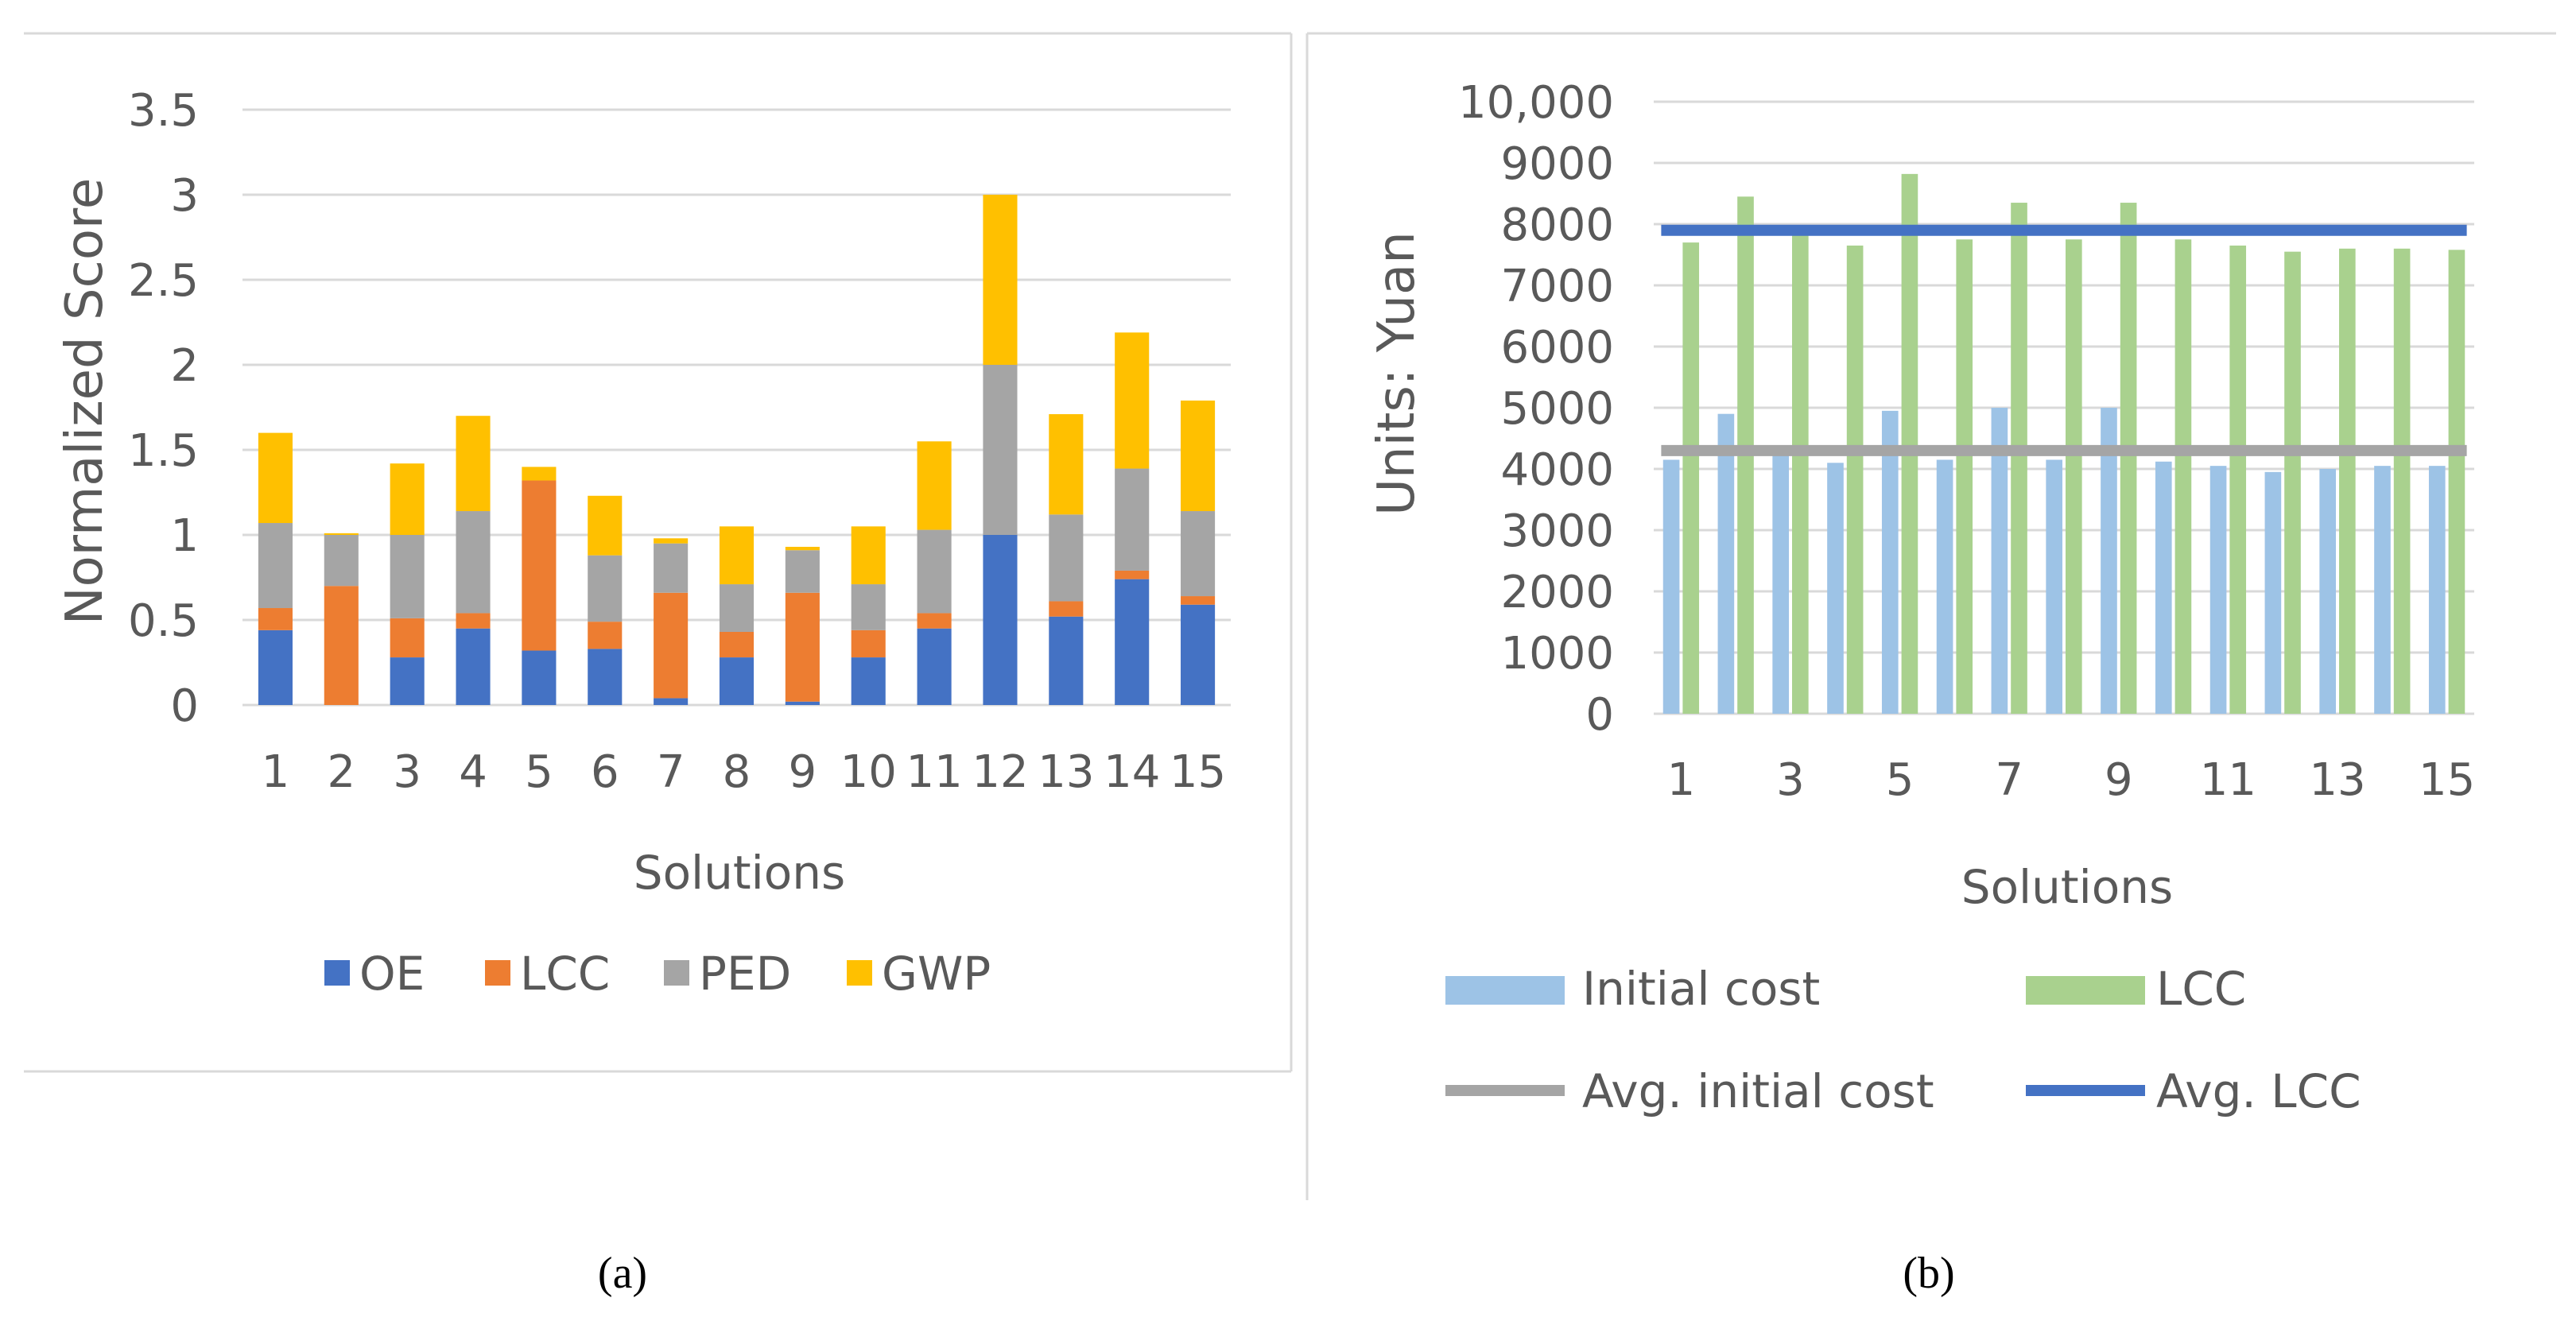 This screenshot has height=1321, width=2576. What do you see at coordinates (671, 772) in the screenshot?
I see `panel-a-x-tick: 7` at bounding box center [671, 772].